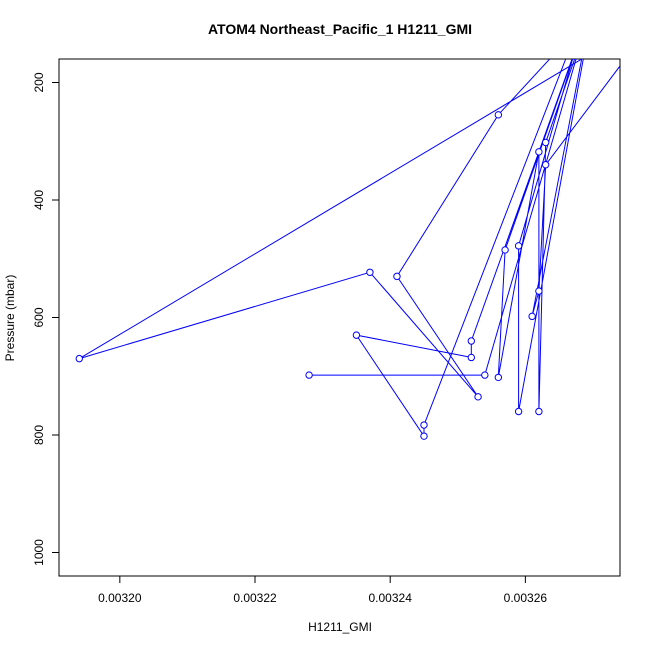 This screenshot has height=650, width=650. What do you see at coordinates (39, 82) in the screenshot?
I see `y-tick-label: 200` at bounding box center [39, 82].